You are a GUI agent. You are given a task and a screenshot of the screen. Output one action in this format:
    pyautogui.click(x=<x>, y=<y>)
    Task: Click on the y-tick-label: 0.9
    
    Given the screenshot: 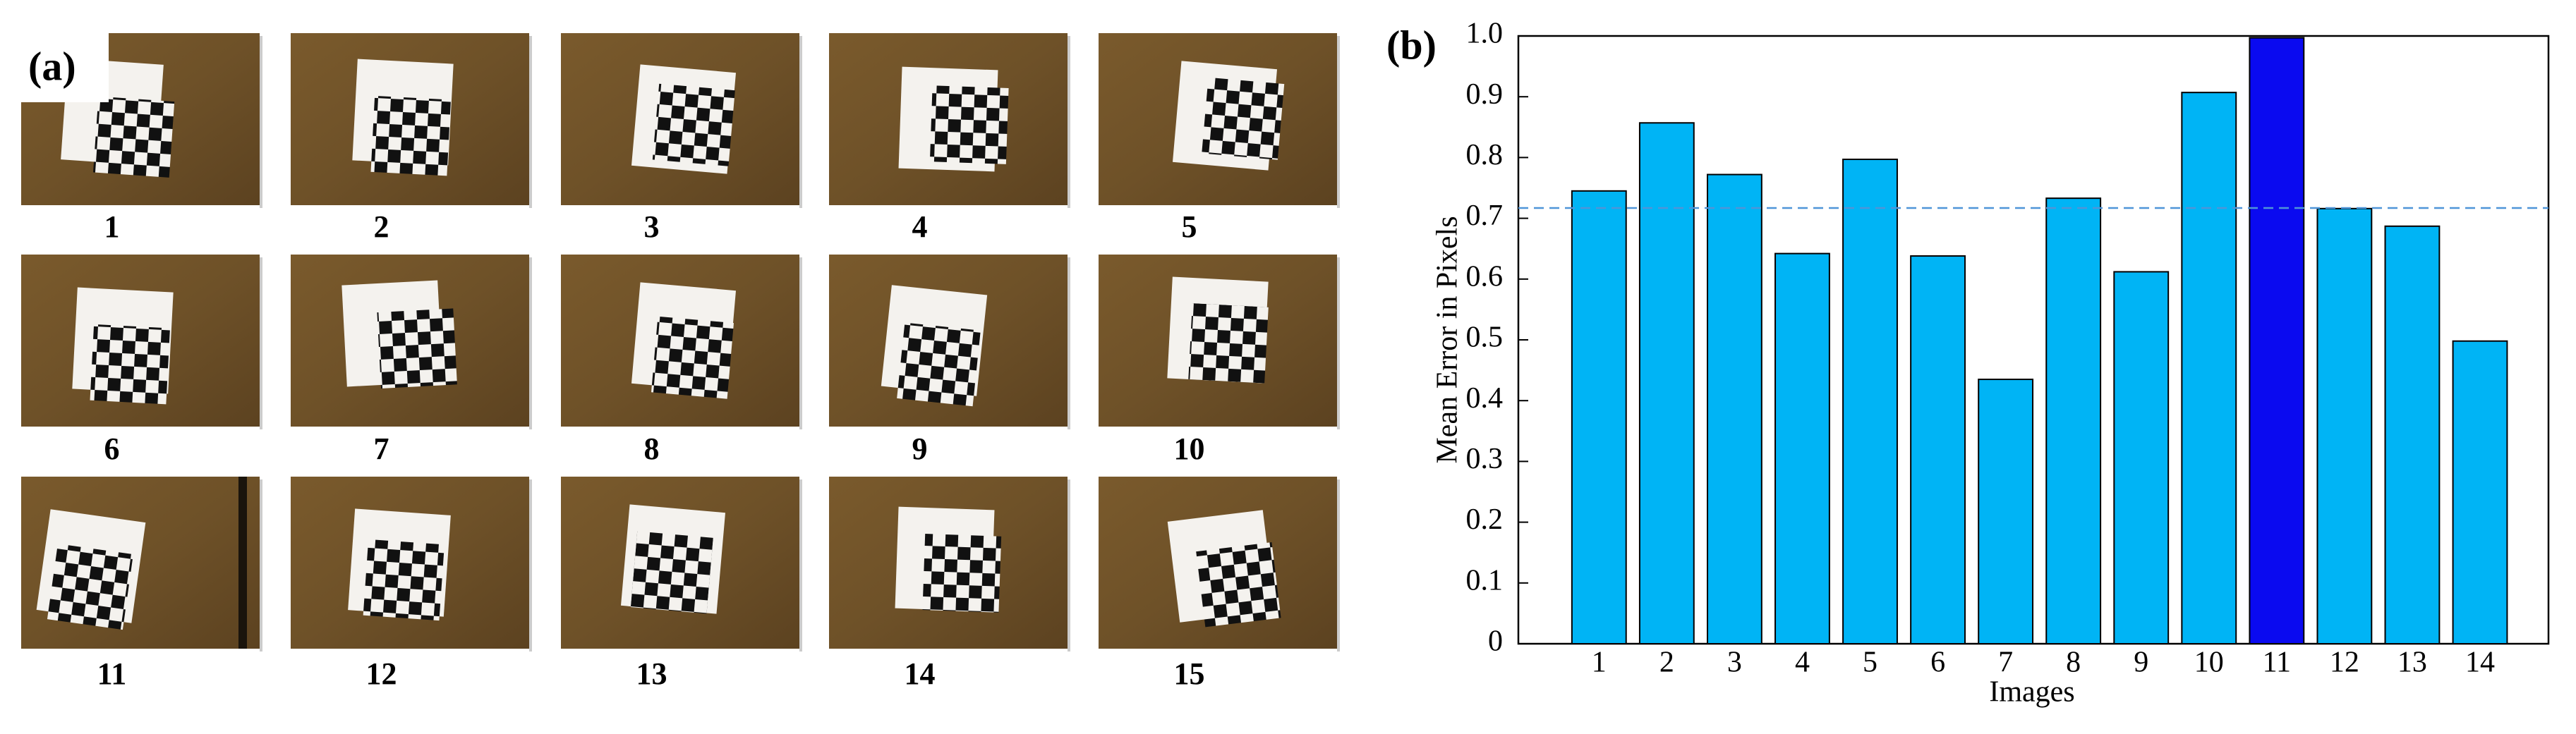 What is the action you would take?
    pyautogui.click(x=1485, y=94)
    